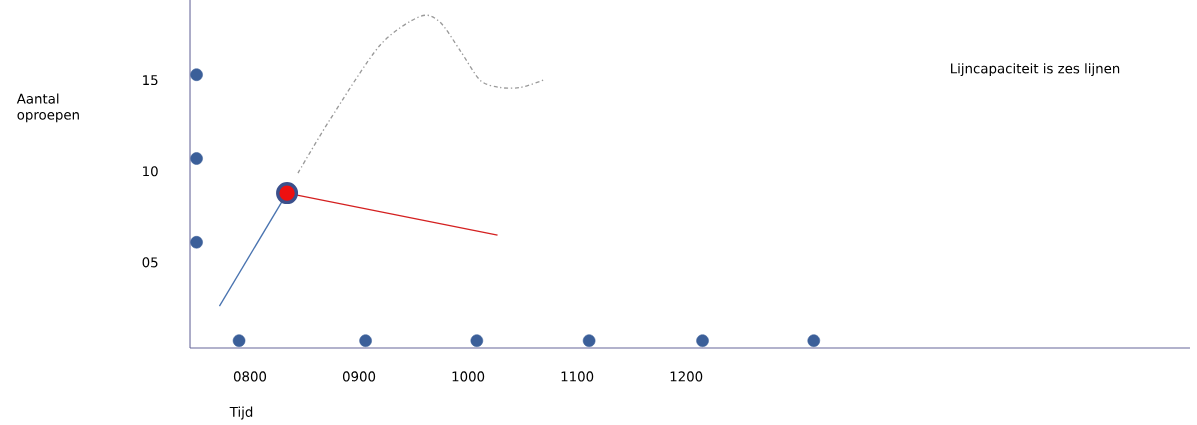  I want to click on y-tick-label: 10, so click(150, 171).